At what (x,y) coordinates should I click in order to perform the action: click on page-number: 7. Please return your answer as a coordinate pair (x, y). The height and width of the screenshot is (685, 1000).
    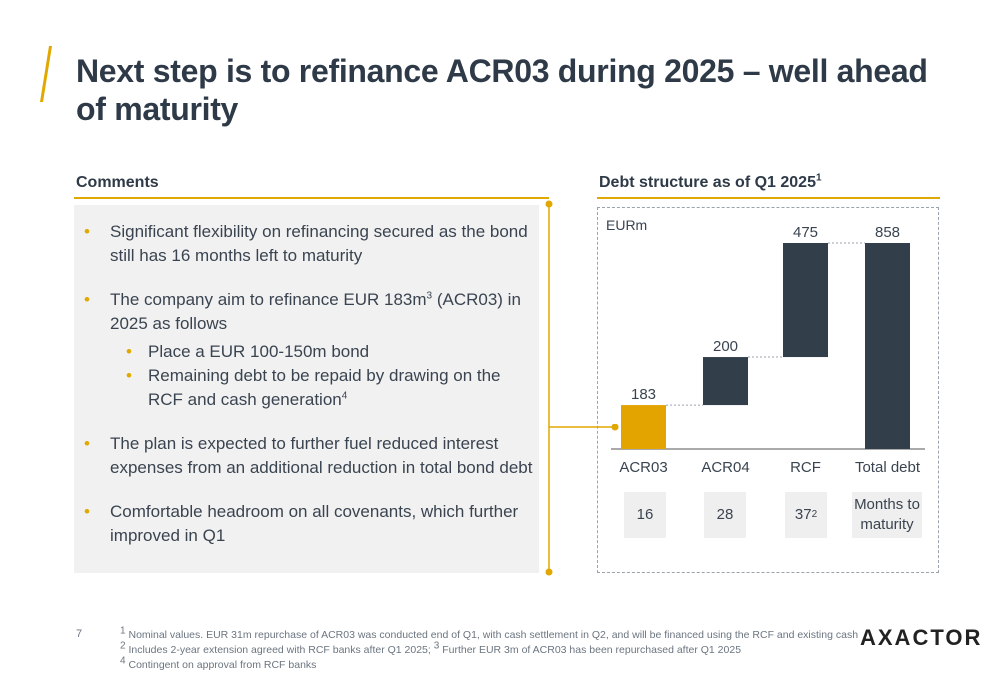
    Looking at the image, I should click on (79, 634).